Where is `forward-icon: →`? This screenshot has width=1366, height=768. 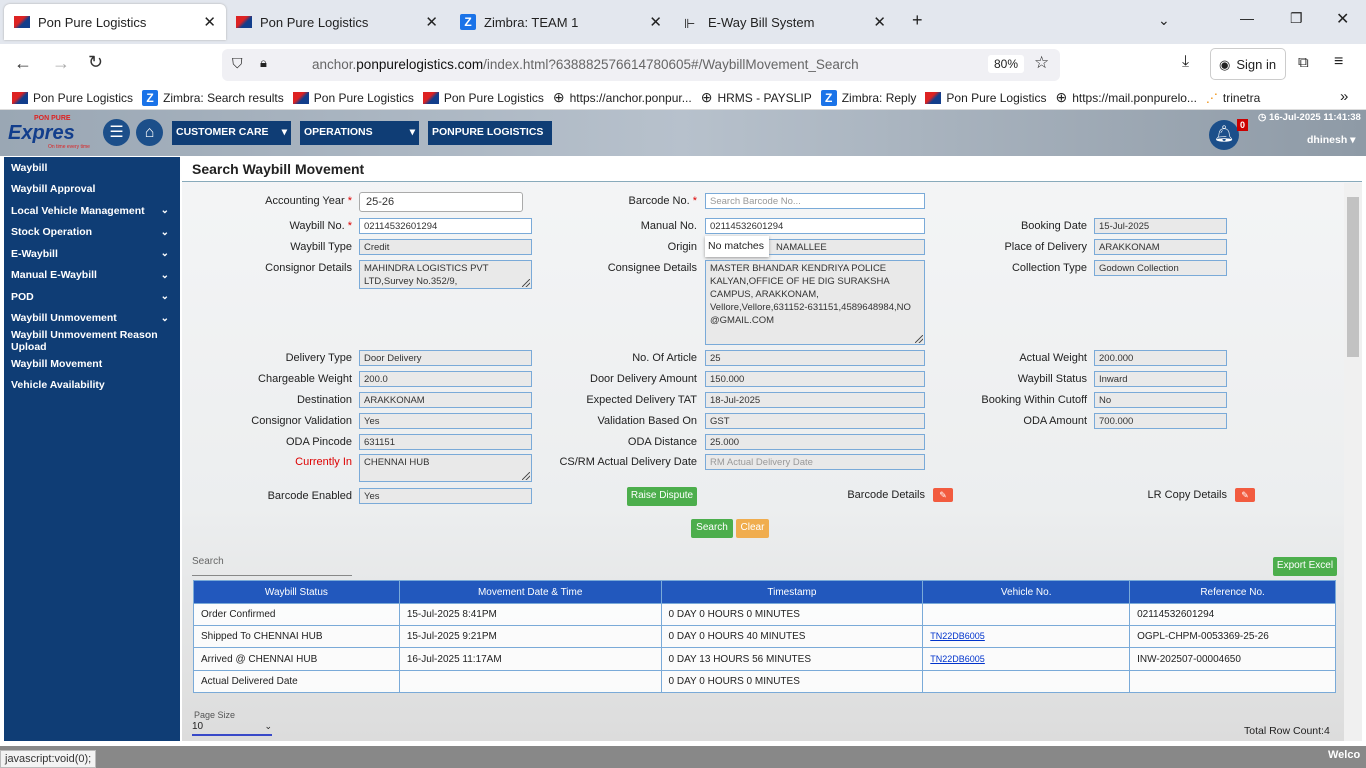 forward-icon: → is located at coordinates (61, 63).